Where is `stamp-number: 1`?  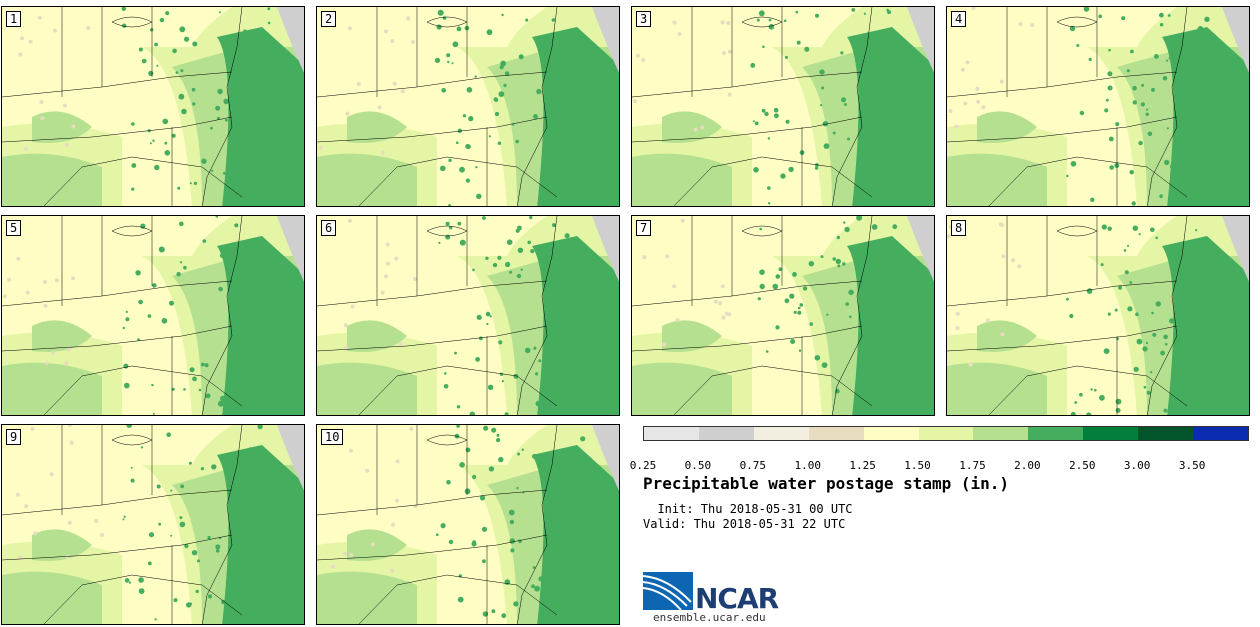 stamp-number: 1 is located at coordinates (14, 19).